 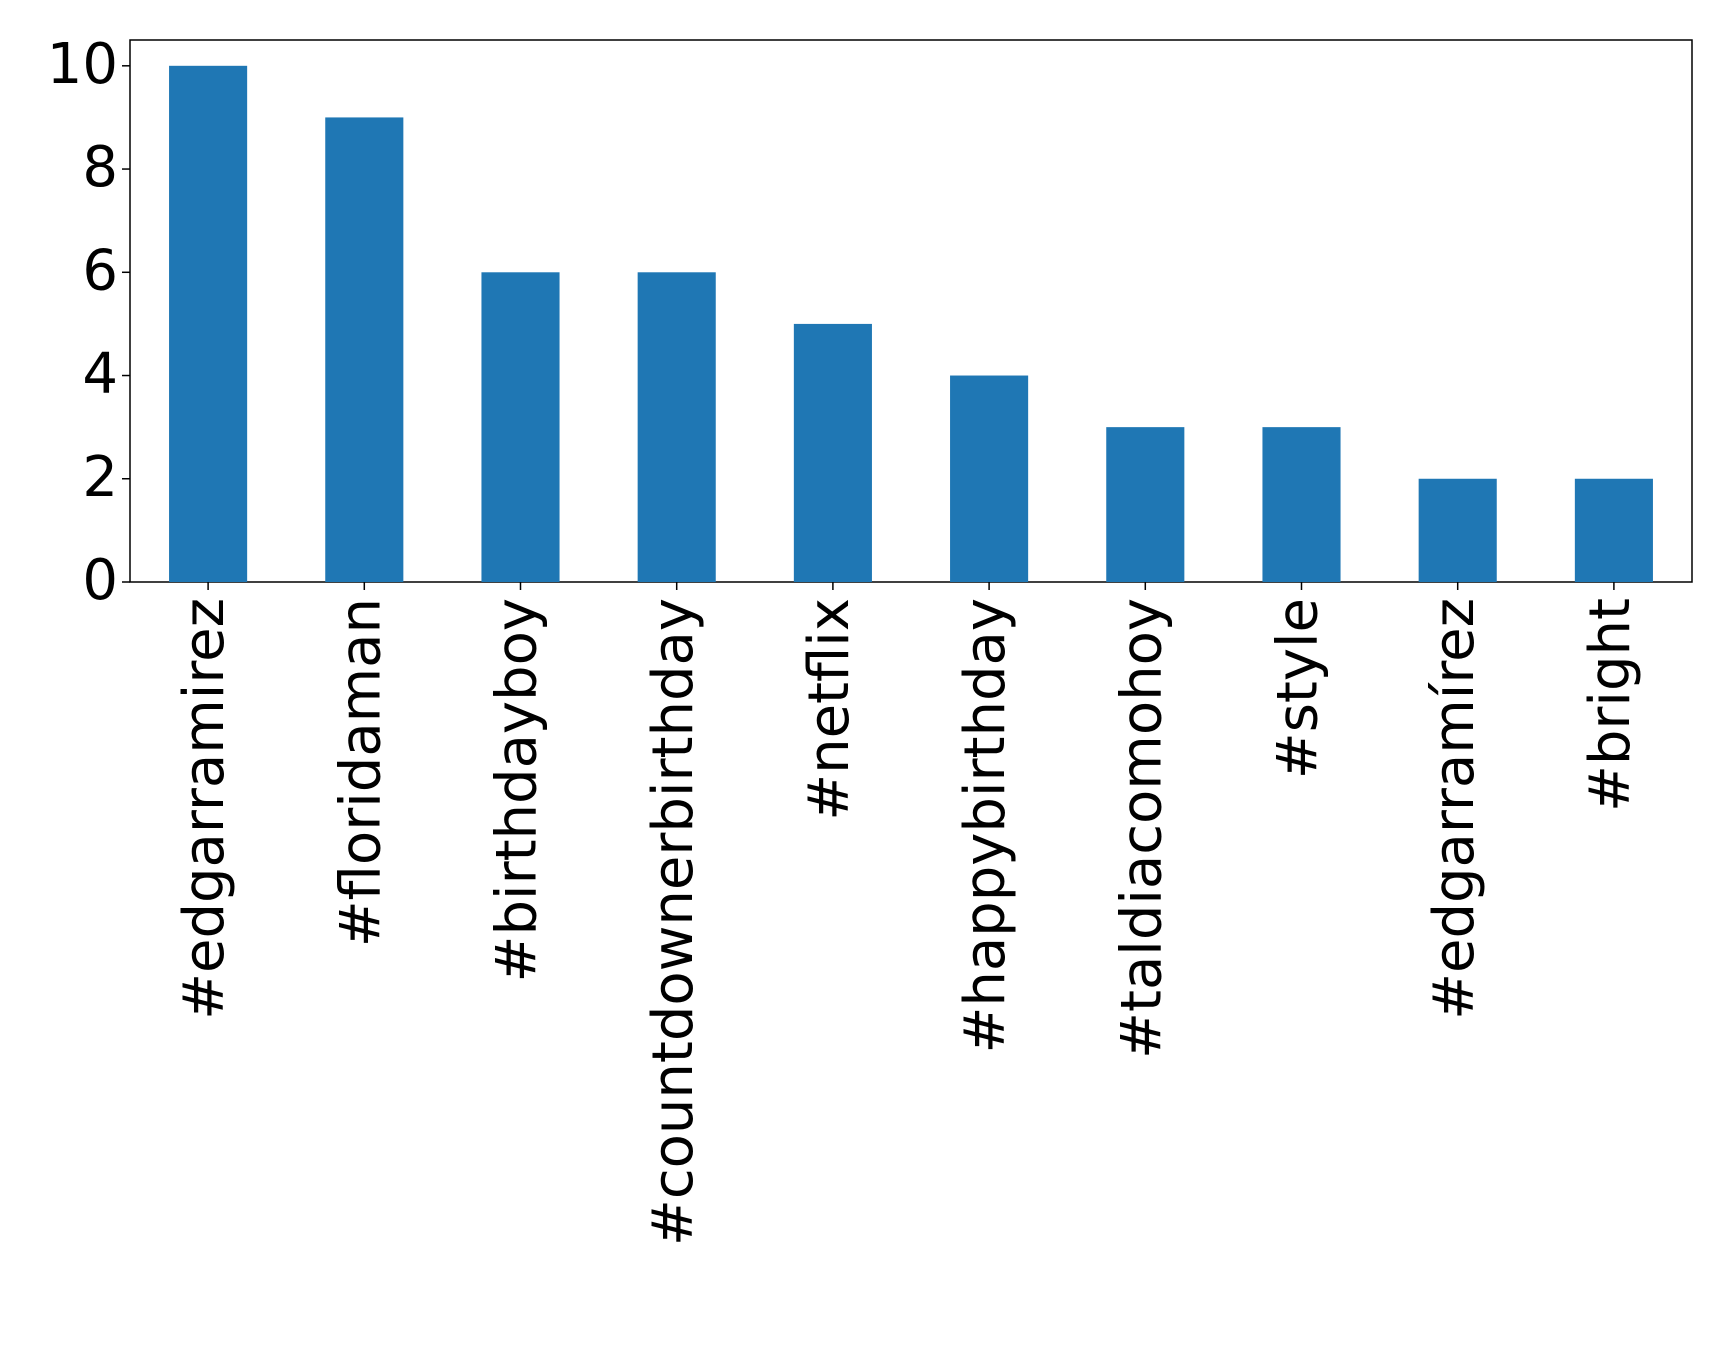 I want to click on x-tick-label: #netflix, so click(x=829, y=709).